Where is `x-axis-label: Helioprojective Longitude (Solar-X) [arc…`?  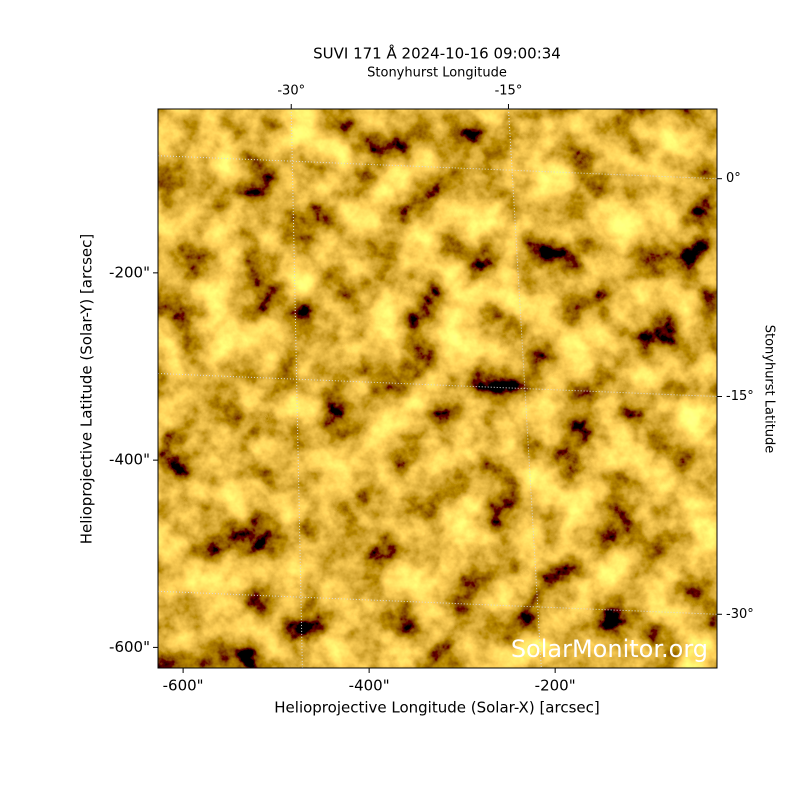
x-axis-label: Helioprojective Longitude (Solar-X) [arc… is located at coordinates (436, 708).